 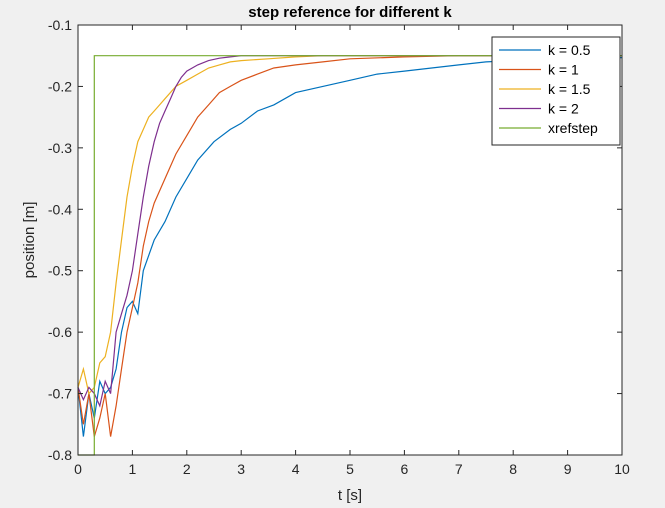 I want to click on x-tick-label: 0, so click(x=78, y=469).